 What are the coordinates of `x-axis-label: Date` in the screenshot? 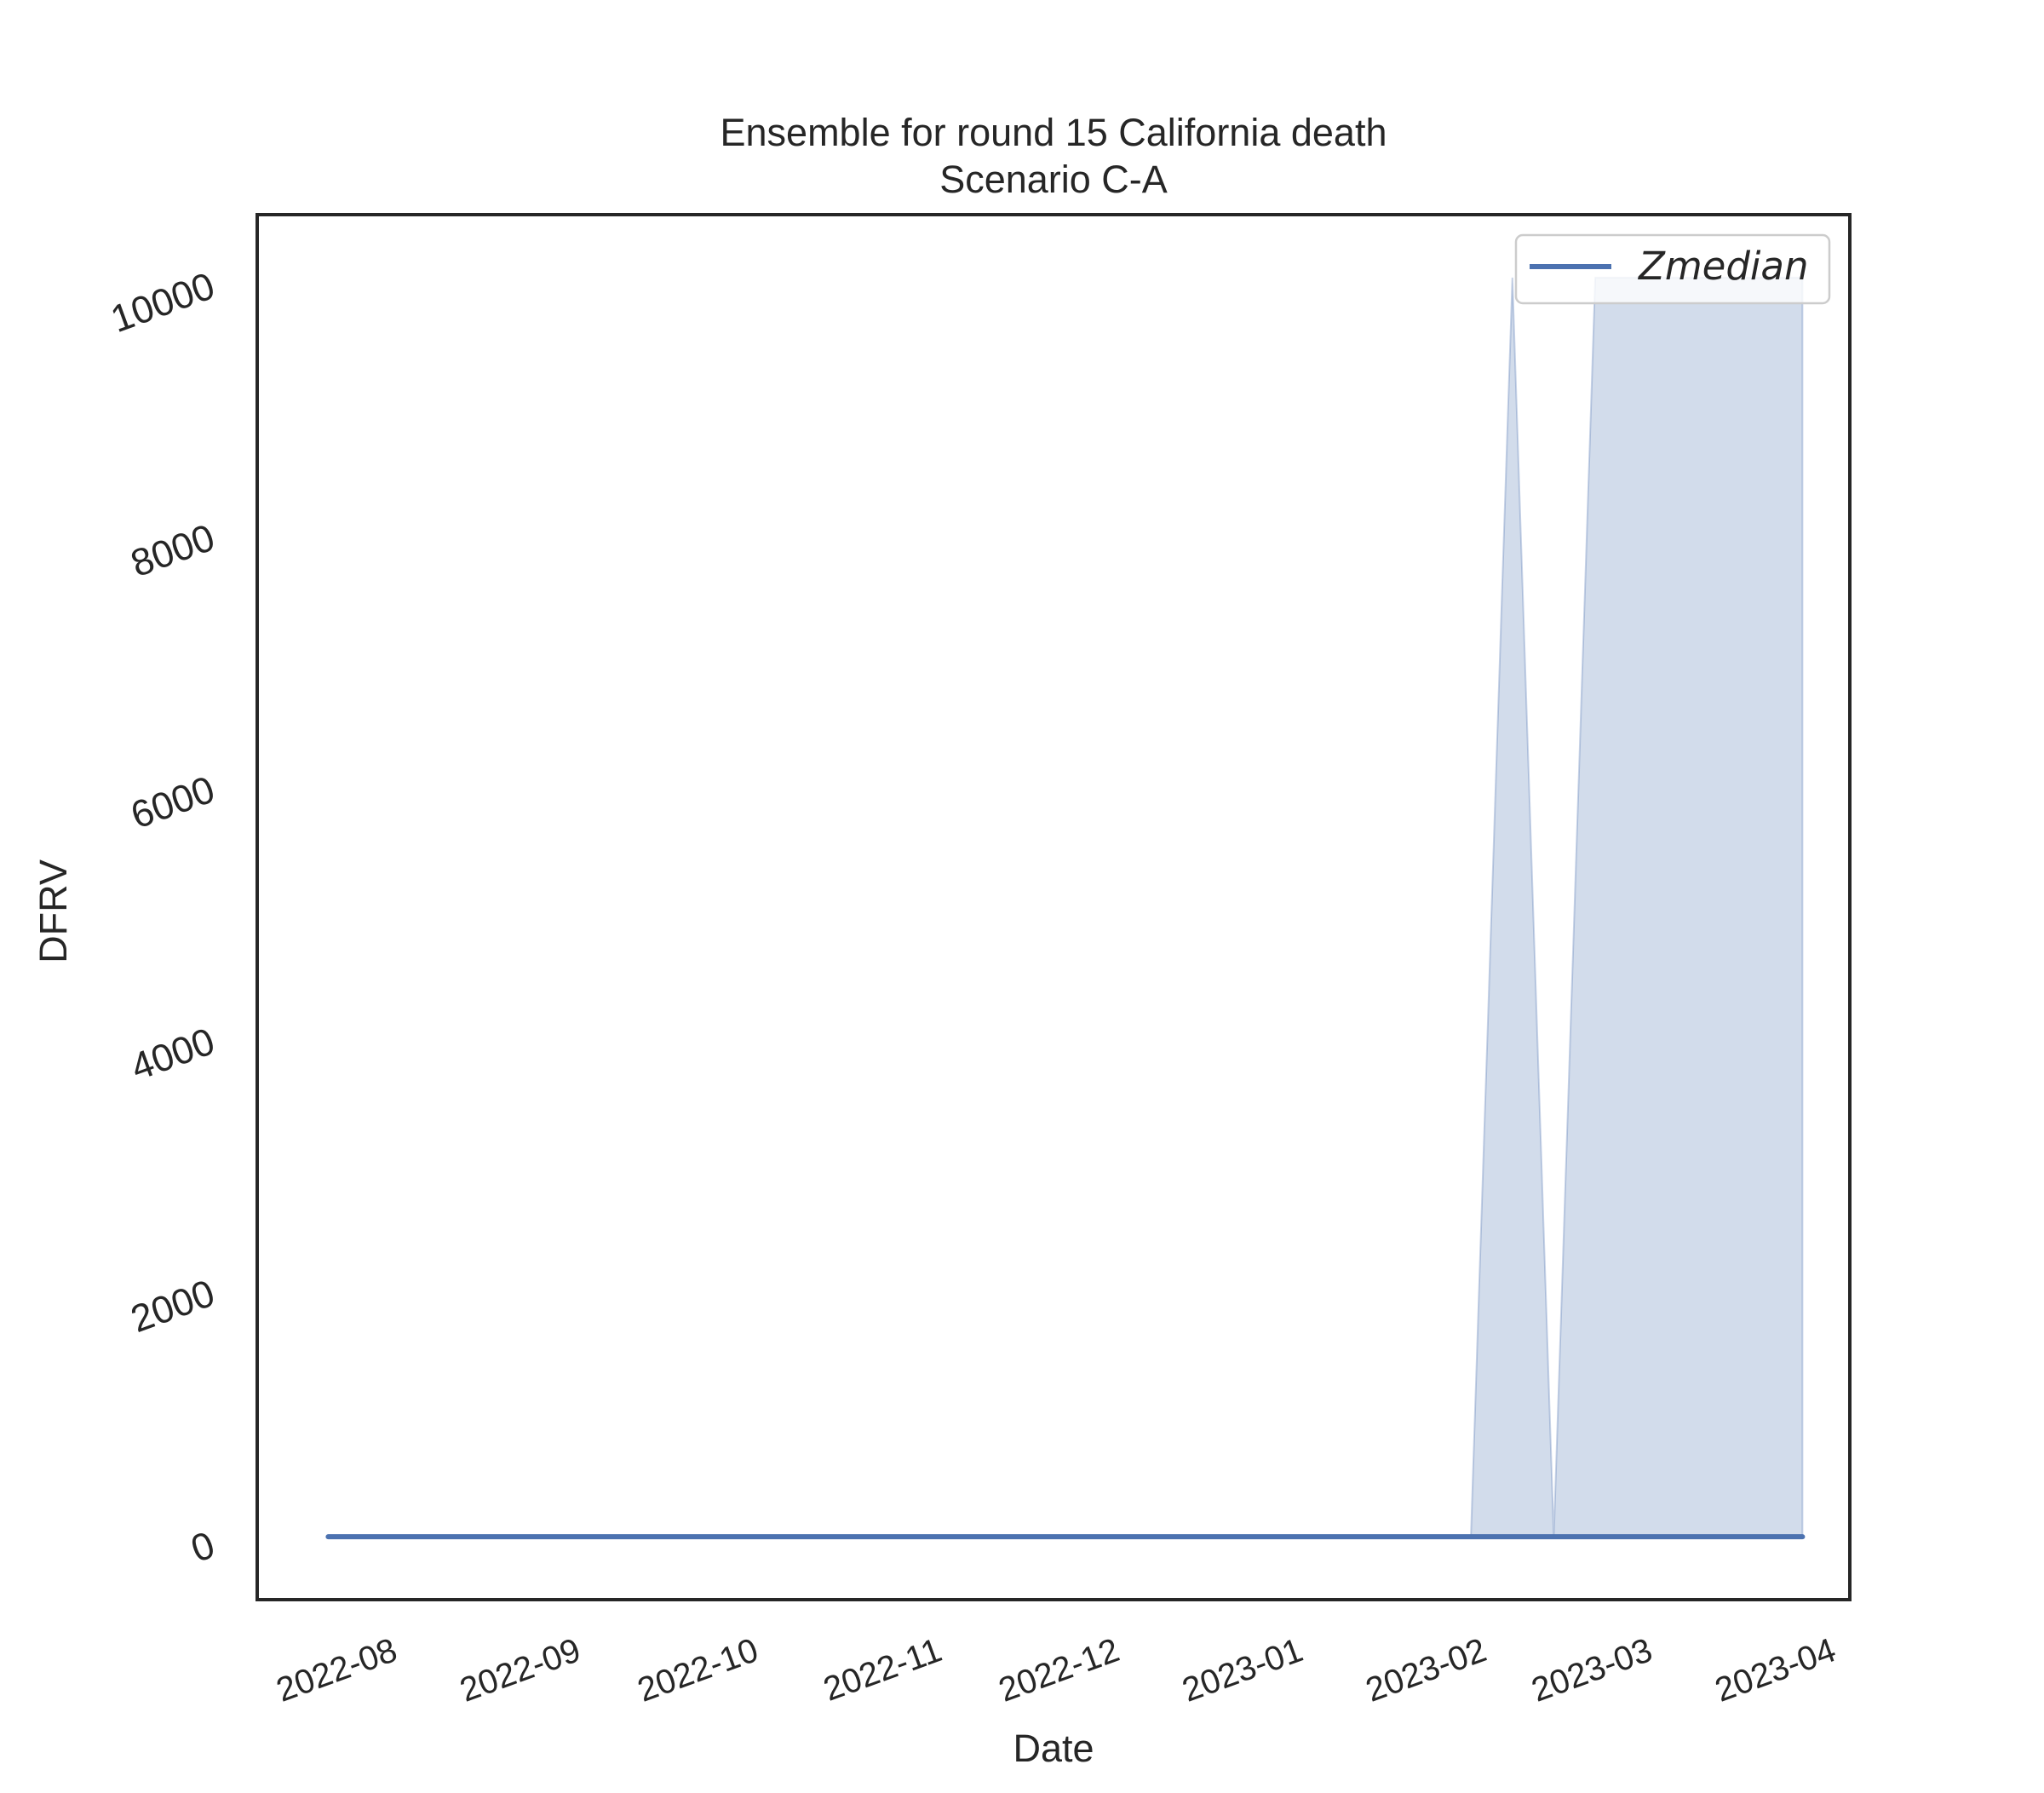 It's located at (1053, 1749).